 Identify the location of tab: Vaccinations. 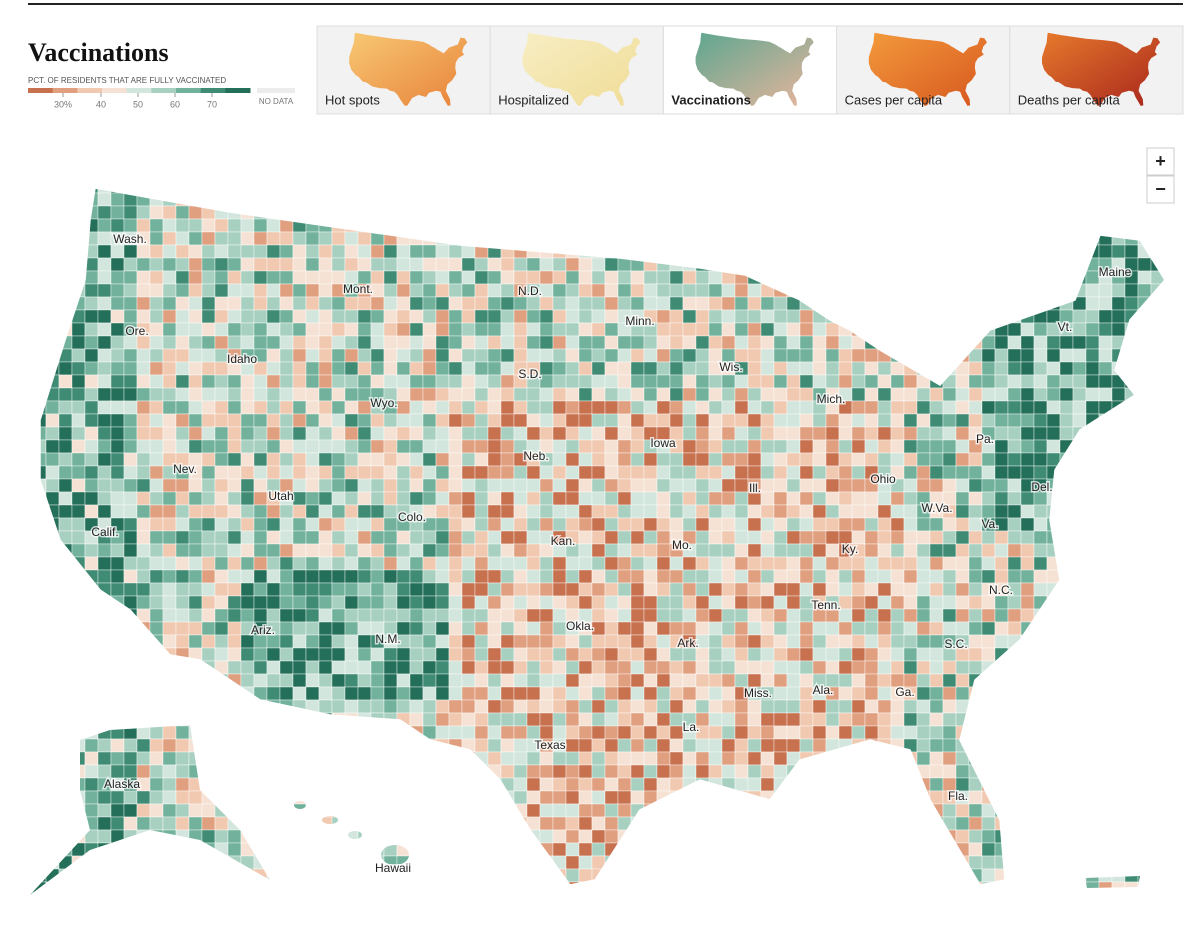
(749, 70).